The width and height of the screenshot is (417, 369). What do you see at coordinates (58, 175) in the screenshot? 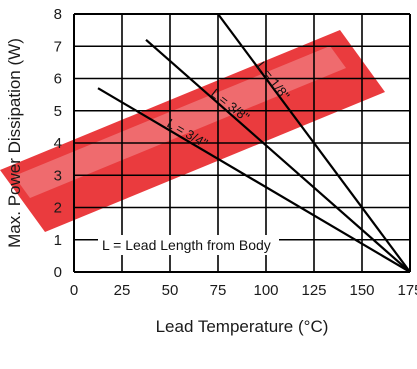
I see `y-tick-label: 3` at bounding box center [58, 175].